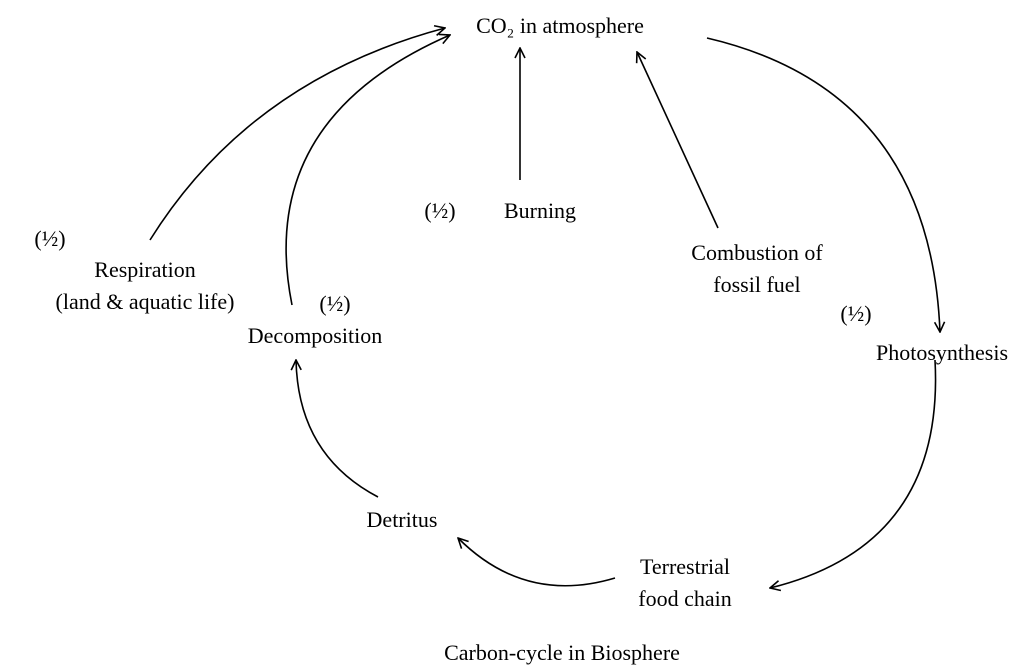 This screenshot has width=1034, height=669. What do you see at coordinates (144, 269) in the screenshot?
I see `node-label: Respiration` at bounding box center [144, 269].